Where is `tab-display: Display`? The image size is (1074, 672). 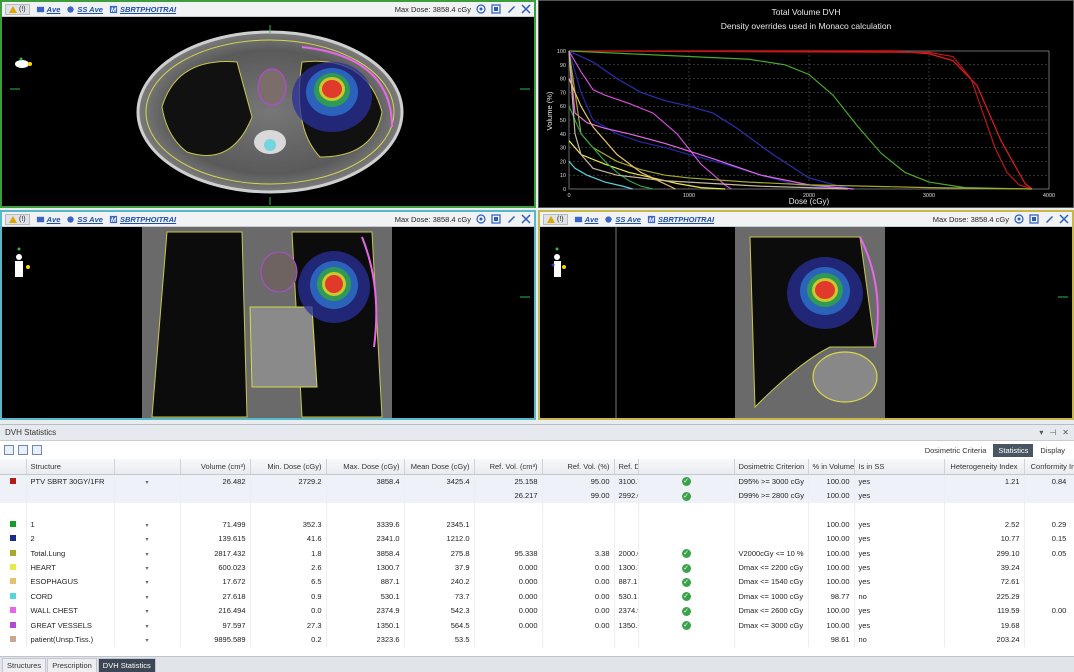 tab-display: Display is located at coordinates (1052, 450).